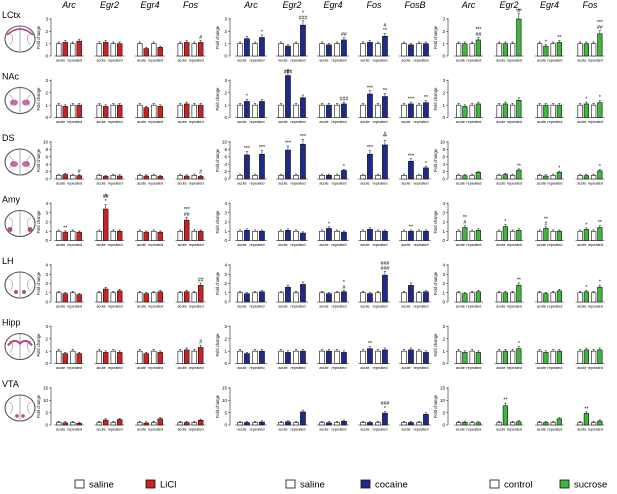  I want to click on y-tick-label: 5, so click(225, 412).